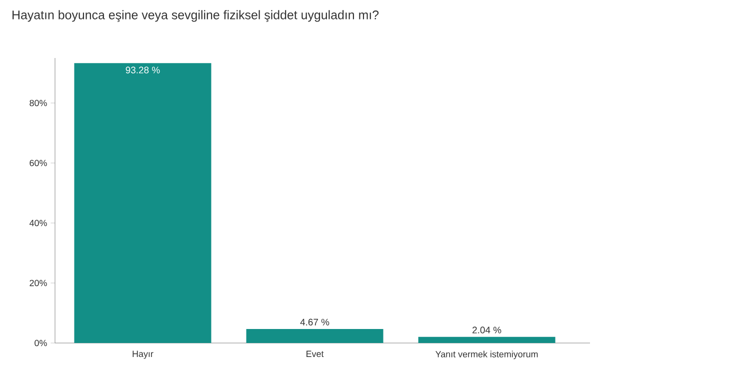 This screenshot has width=750, height=385. What do you see at coordinates (38, 103) in the screenshot?
I see `y-tick-label: 80%` at bounding box center [38, 103].